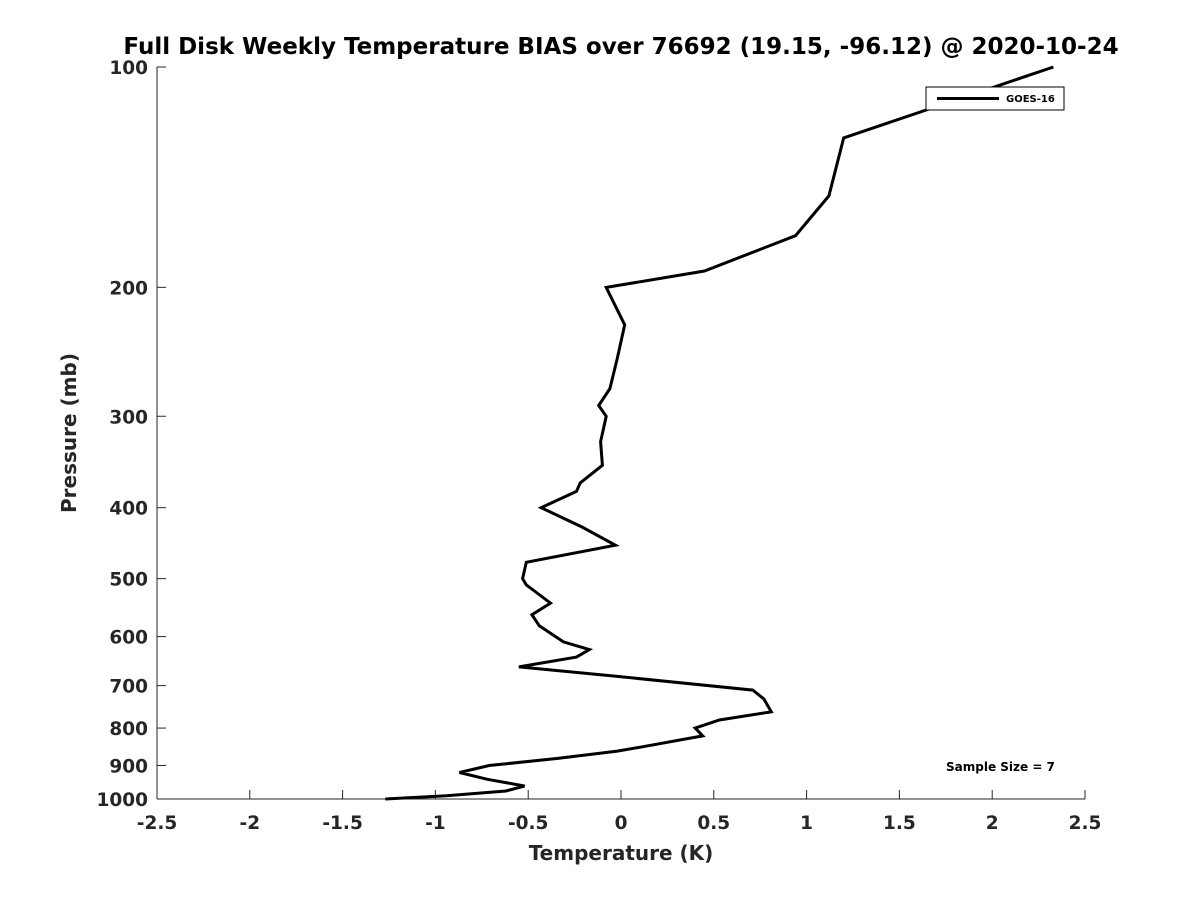 This screenshot has width=1200, height=900. I want to click on y-tick-label: 800, so click(128, 729).